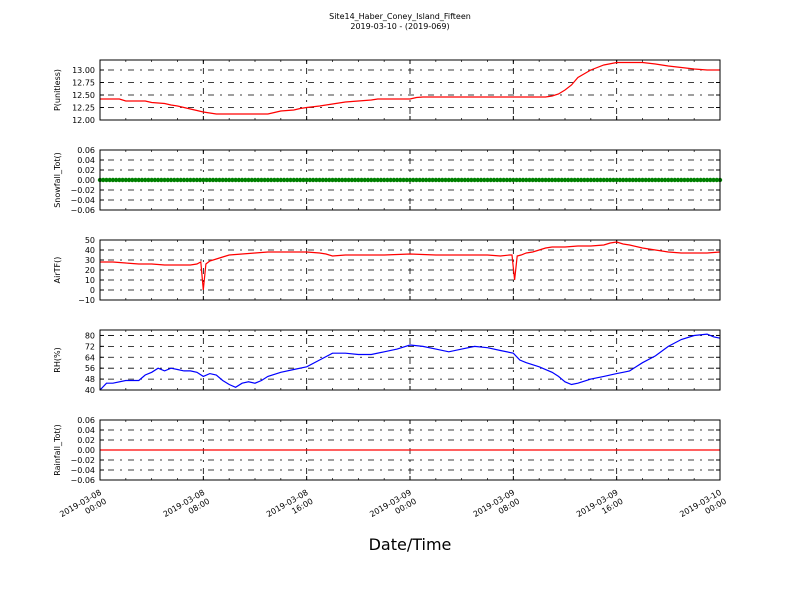  What do you see at coordinates (82, 460) in the screenshot?
I see `y-tick-label: −0.02` at bounding box center [82, 460].